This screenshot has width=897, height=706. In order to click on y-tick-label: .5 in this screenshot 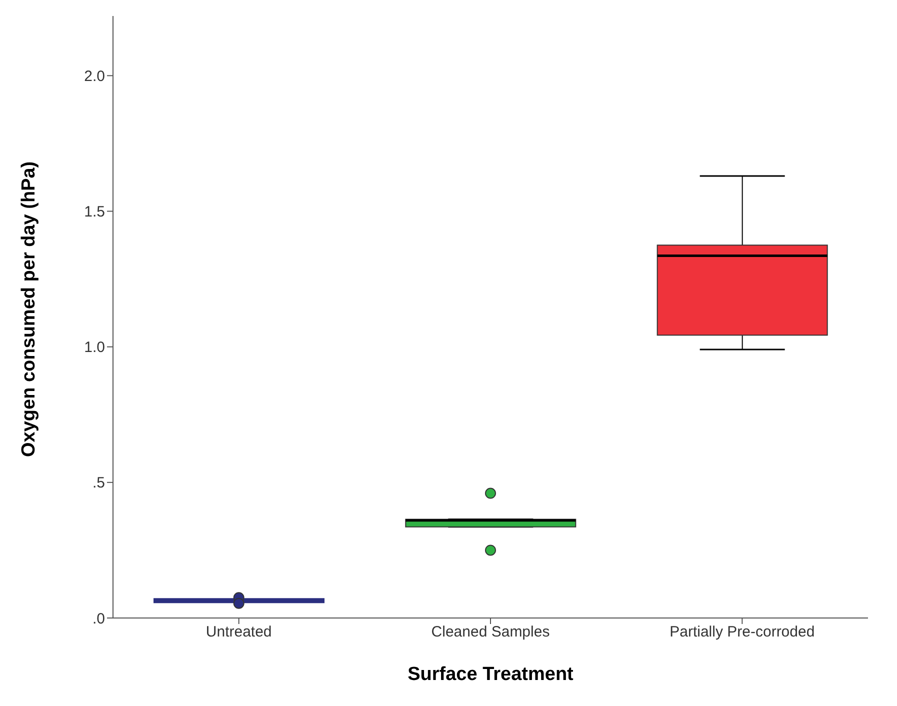, I will do `click(98, 483)`.